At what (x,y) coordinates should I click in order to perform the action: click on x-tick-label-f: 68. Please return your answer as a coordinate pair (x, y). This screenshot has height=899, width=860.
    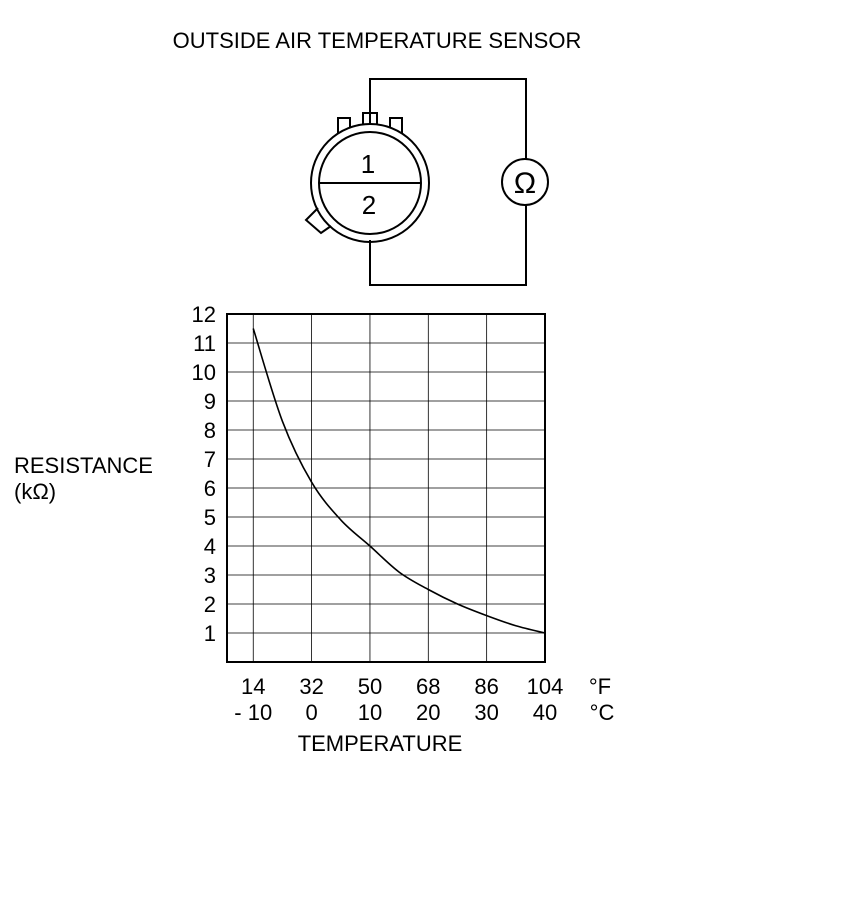
    Looking at the image, I should click on (428, 686).